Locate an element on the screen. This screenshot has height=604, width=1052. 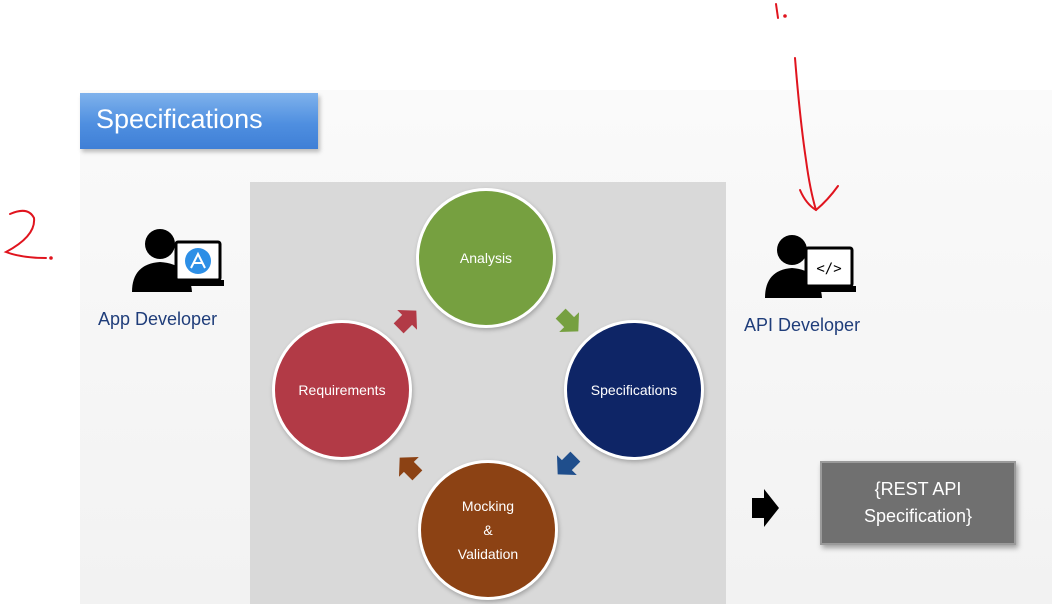
specifications-circle: Specifications is located at coordinates (634, 390).